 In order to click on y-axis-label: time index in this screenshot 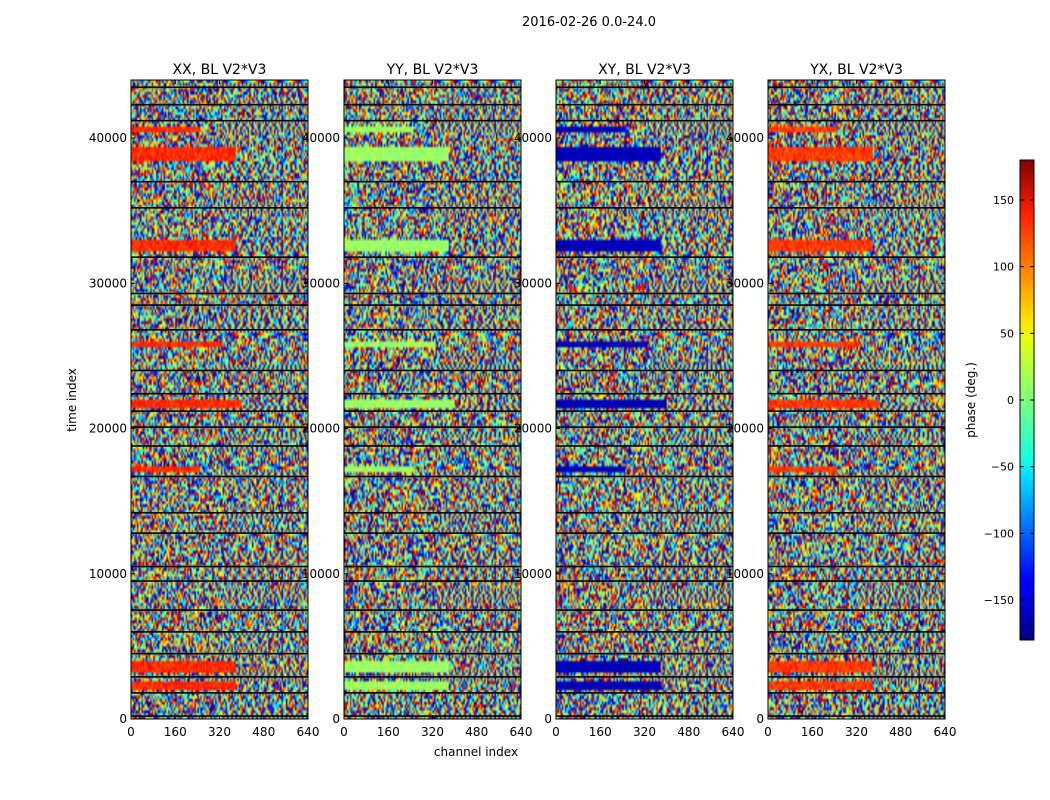, I will do `click(72, 400)`.